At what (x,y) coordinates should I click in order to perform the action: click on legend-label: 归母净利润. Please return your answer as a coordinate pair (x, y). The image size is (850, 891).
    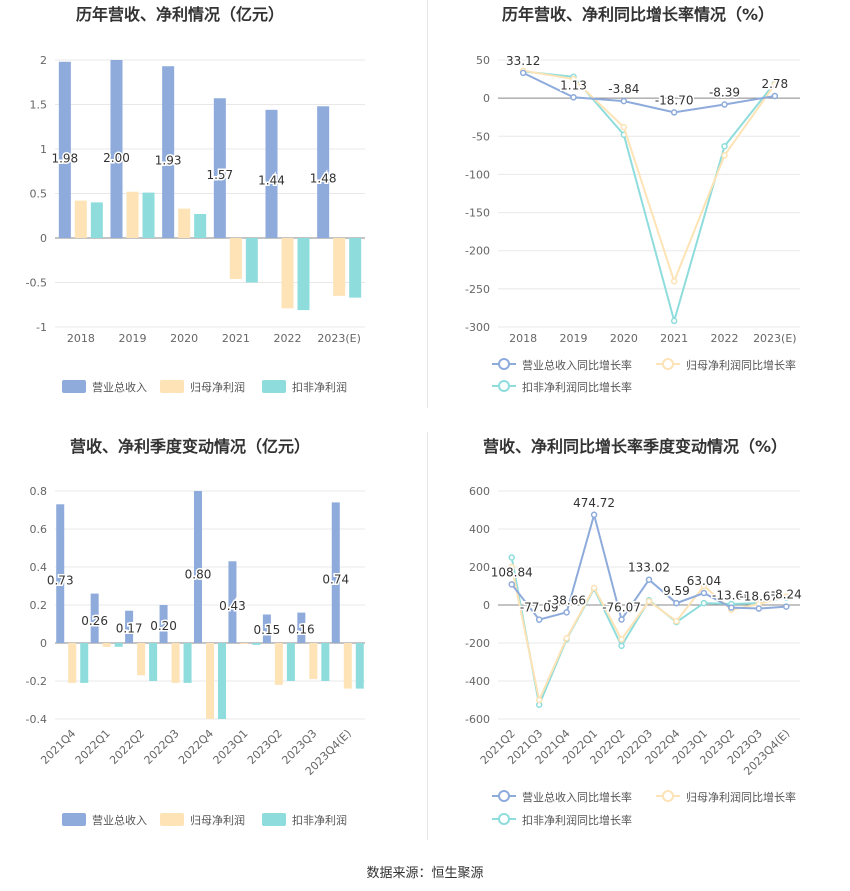
    Looking at the image, I should click on (217, 820).